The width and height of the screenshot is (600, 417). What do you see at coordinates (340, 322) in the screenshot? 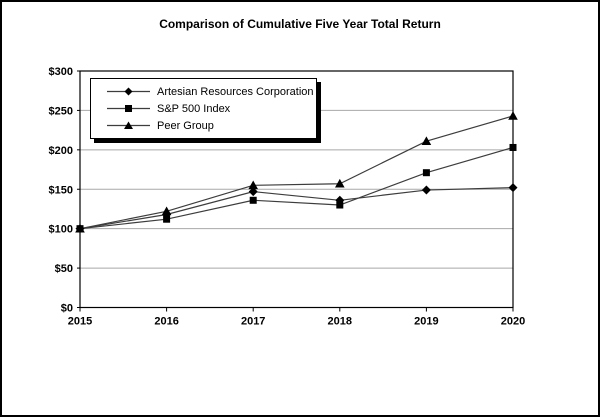
I see `x-axis-tick-label: 2018` at bounding box center [340, 322].